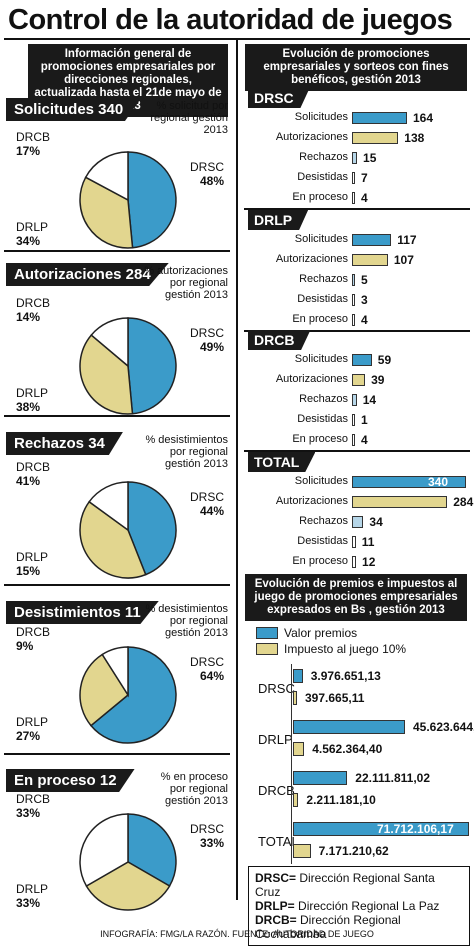  Describe the element at coordinates (74, 109) in the screenshot. I see `pie-title: Solicitudes 340` at that location.